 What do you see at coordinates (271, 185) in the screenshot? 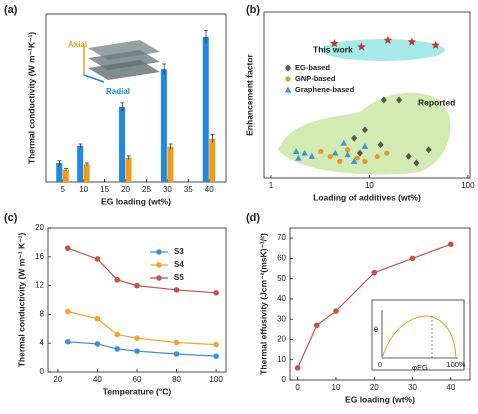
I see `x-tick-label: 1` at bounding box center [271, 185].